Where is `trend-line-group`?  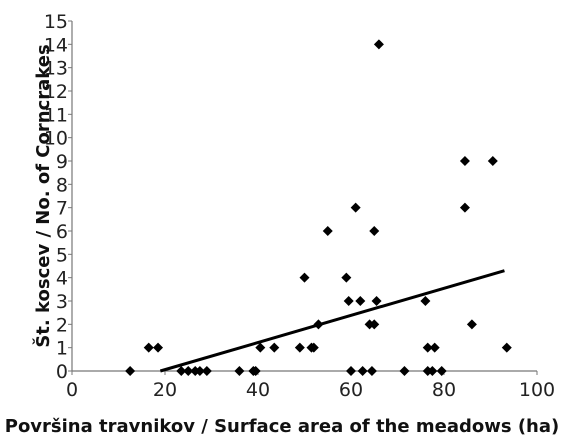 trend-line-group is located at coordinates (332, 321).